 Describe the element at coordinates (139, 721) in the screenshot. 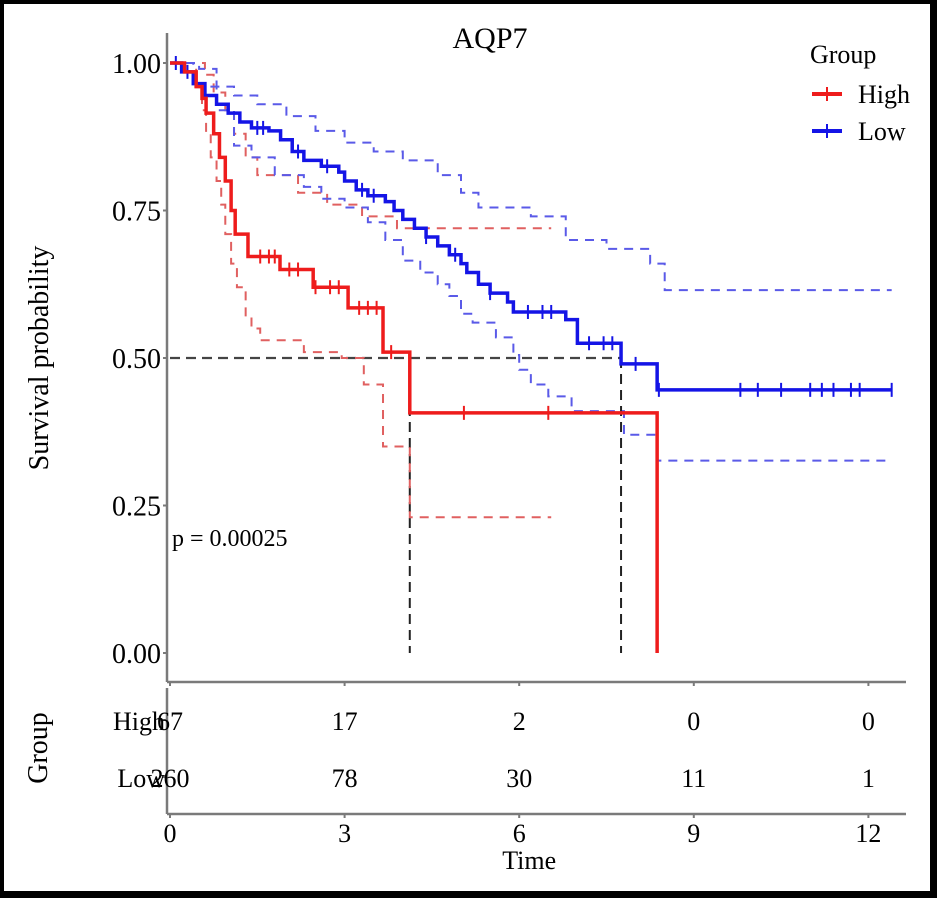

I see `risk-row-label-high: High` at that location.